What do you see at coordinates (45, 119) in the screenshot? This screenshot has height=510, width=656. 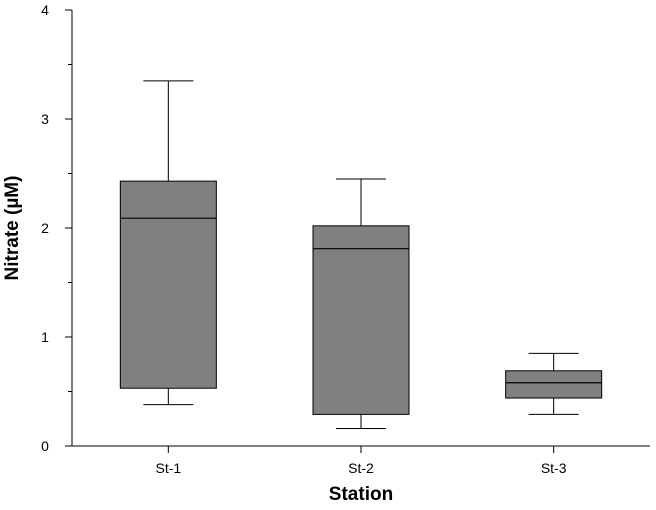 I see `y-tick-label: 3` at bounding box center [45, 119].